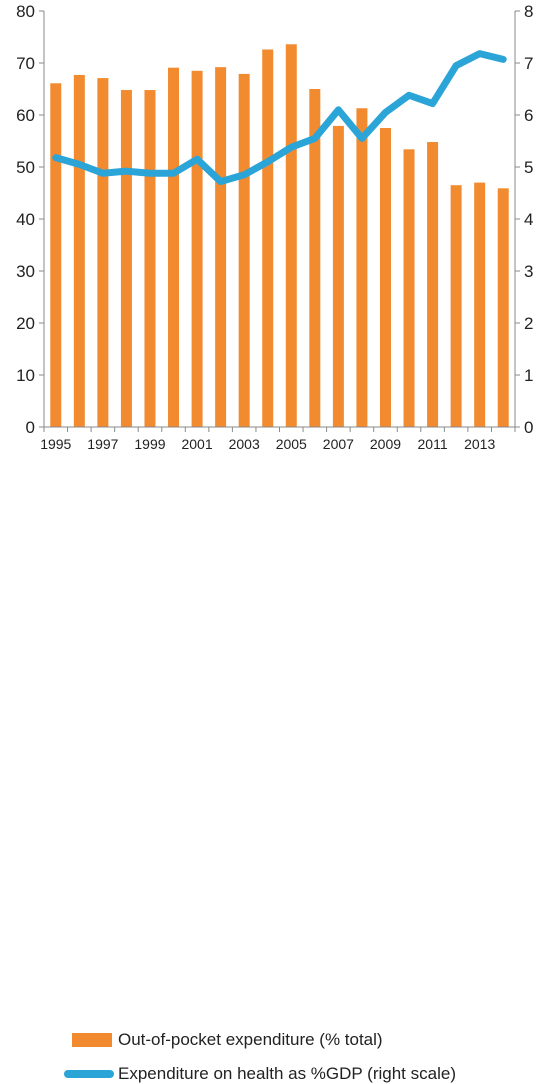 This screenshot has width=550, height=1084. What do you see at coordinates (338, 444) in the screenshot?
I see `x-tick-label: 2007` at bounding box center [338, 444].